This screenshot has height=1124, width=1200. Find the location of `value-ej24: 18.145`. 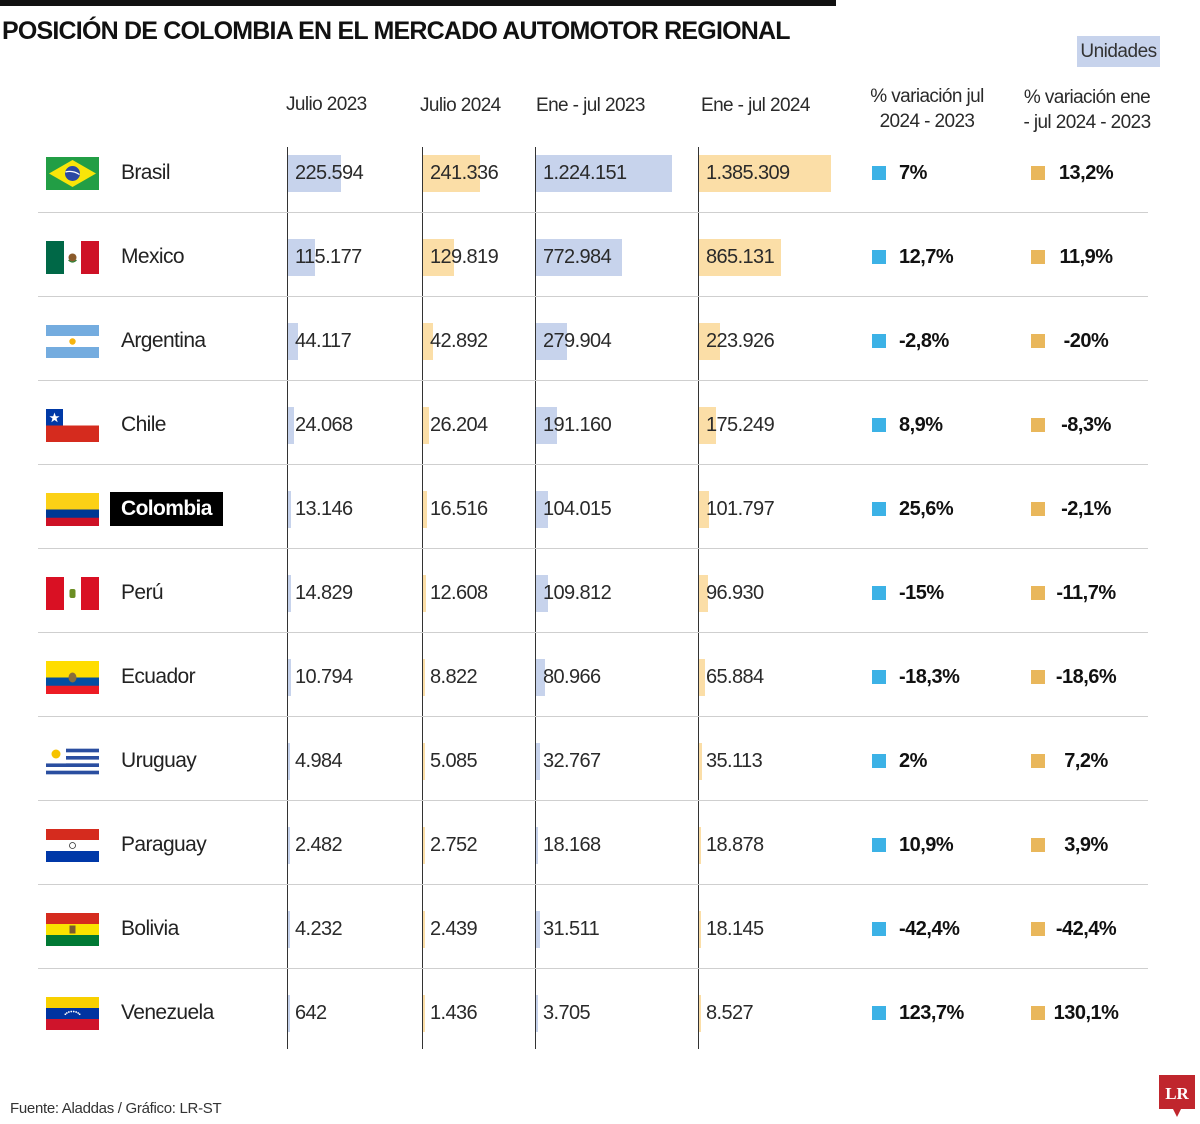

value-ej24: 18.145 is located at coordinates (735, 929).